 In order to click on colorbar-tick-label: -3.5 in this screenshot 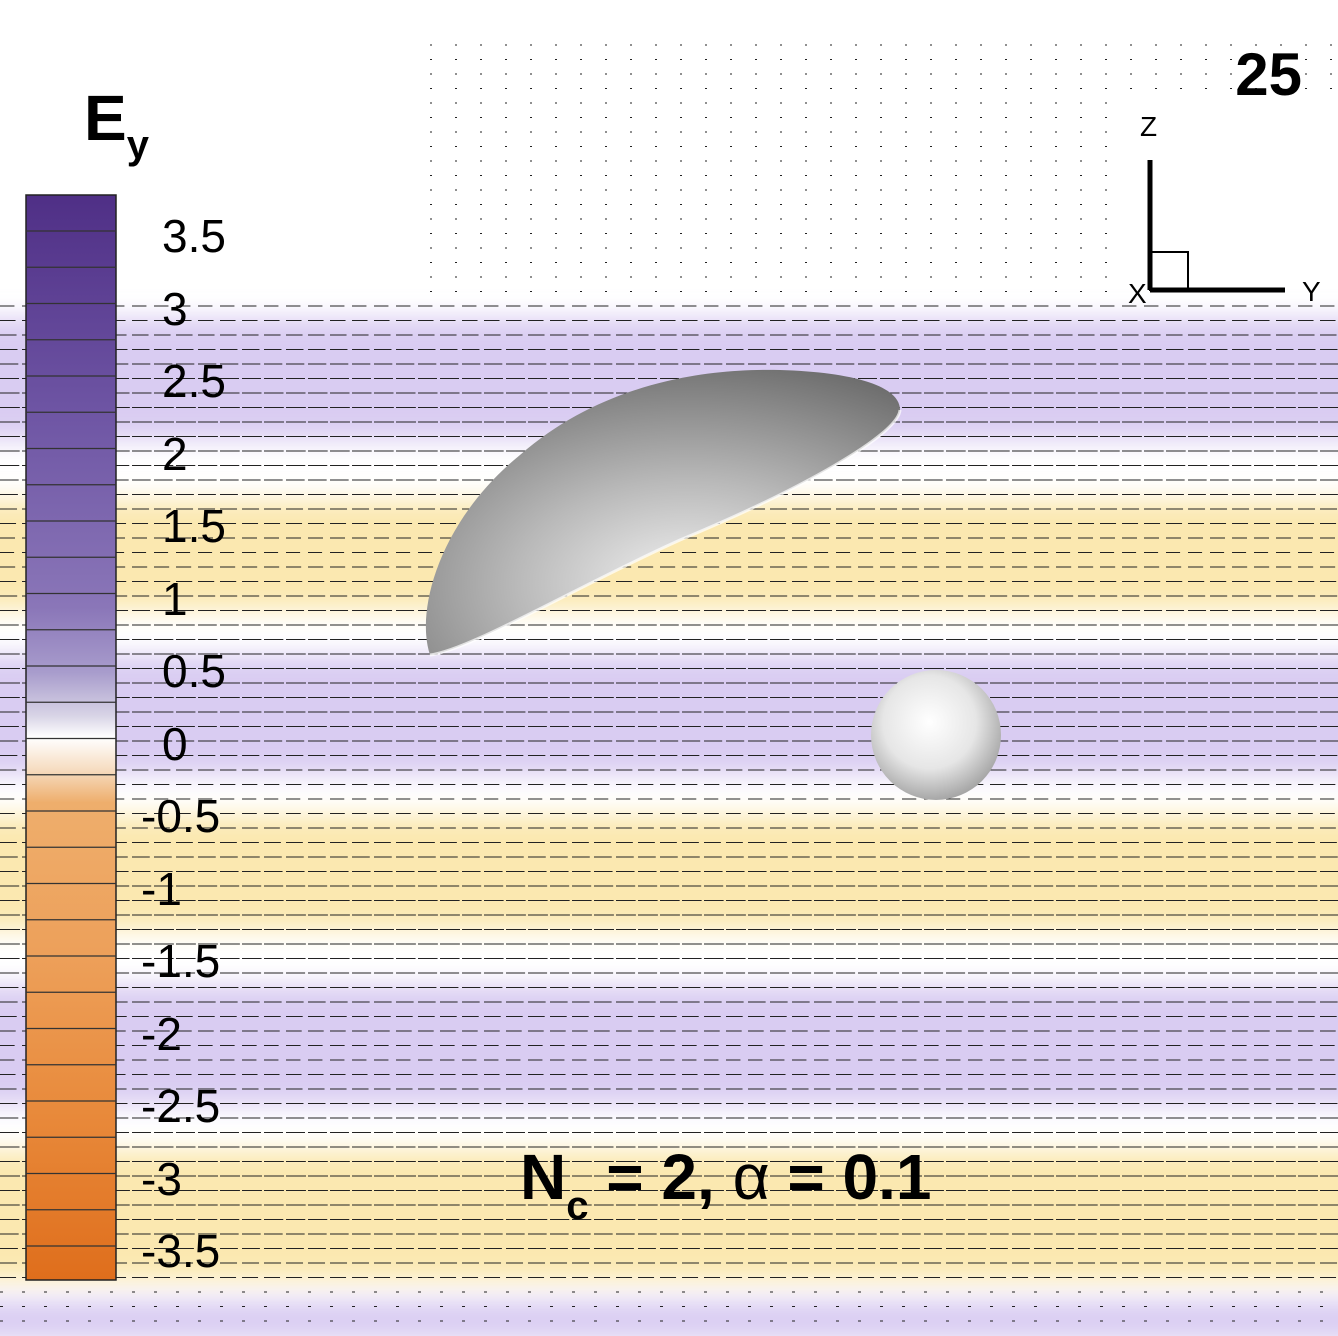, I will do `click(181, 1251)`.